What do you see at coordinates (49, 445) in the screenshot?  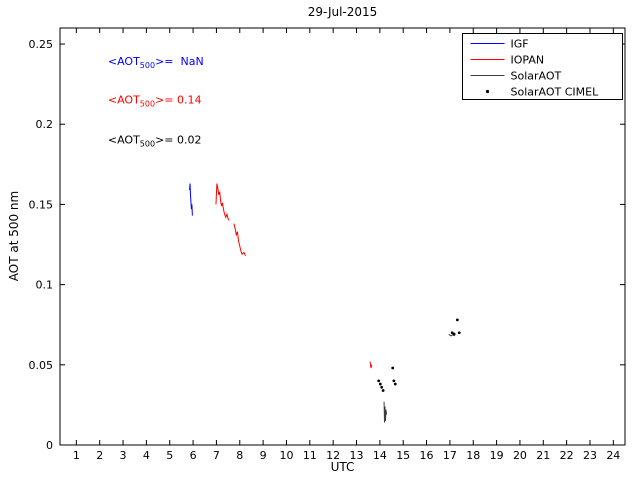 I see `y-tick-label: 0` at bounding box center [49, 445].